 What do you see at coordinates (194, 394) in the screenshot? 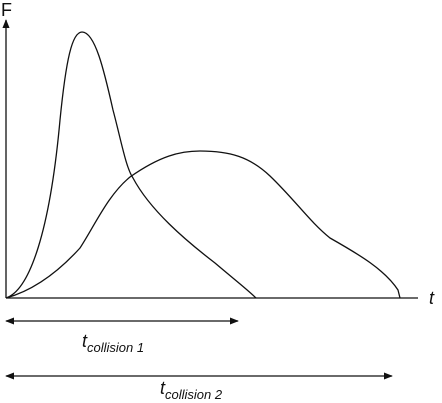
I see `collision-2-subscript: collision 2` at bounding box center [194, 394].